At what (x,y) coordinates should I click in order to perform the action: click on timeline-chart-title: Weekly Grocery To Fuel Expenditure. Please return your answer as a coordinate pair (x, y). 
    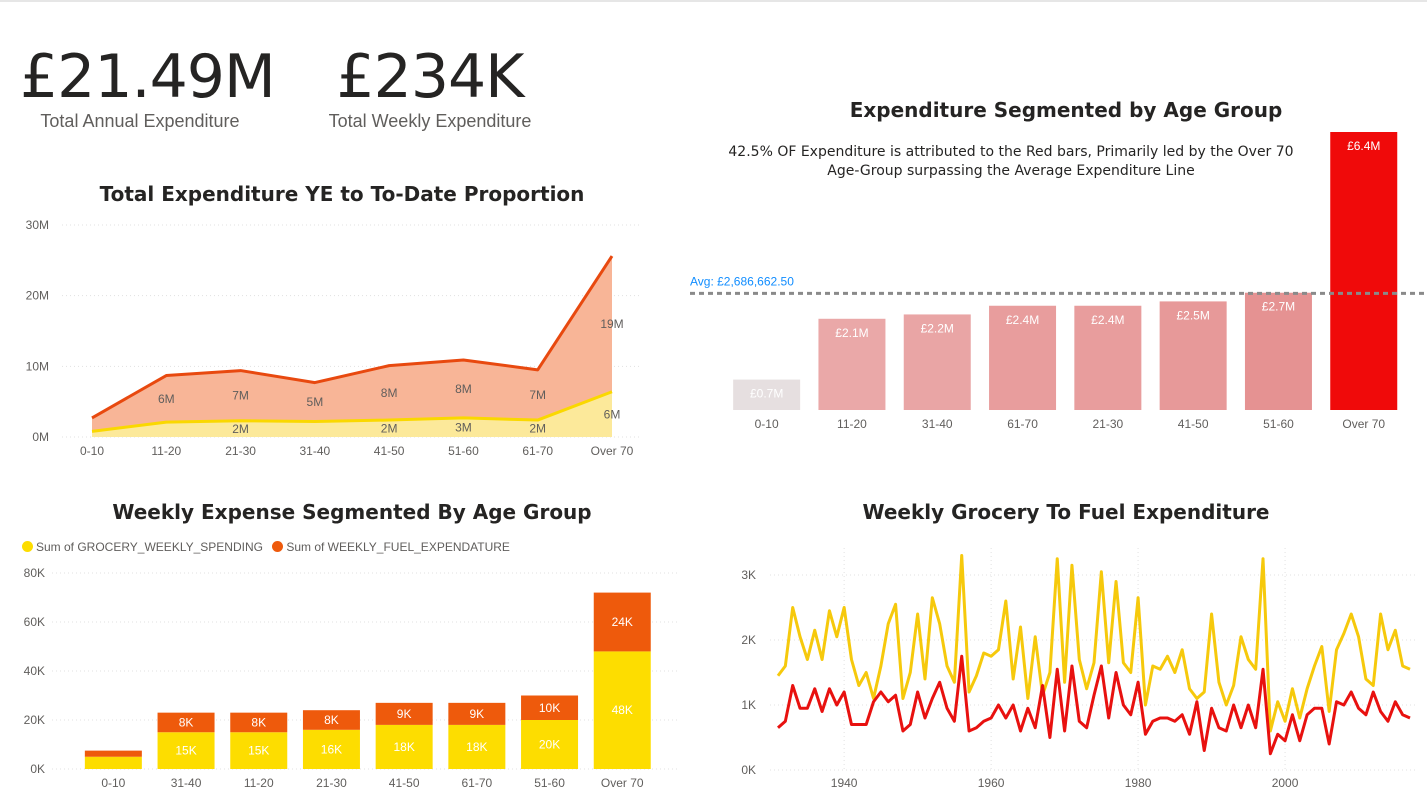
    Looking at the image, I should click on (1066, 512).